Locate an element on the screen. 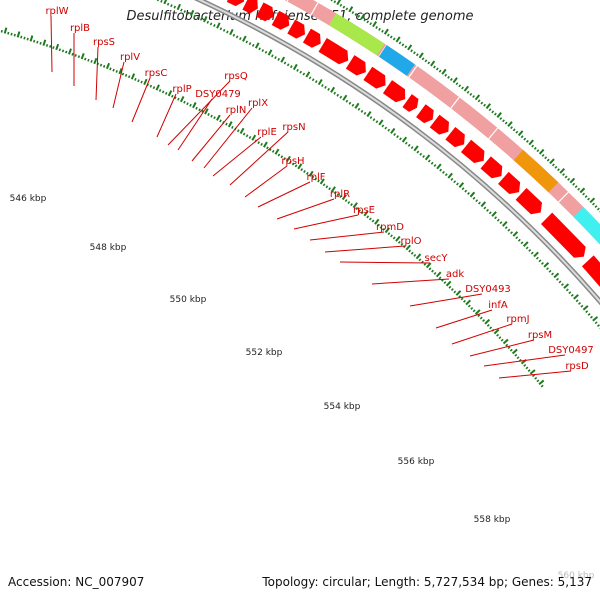 The image size is (600, 600). gene-label-dsy0493: DSY0493 is located at coordinates (488, 289).